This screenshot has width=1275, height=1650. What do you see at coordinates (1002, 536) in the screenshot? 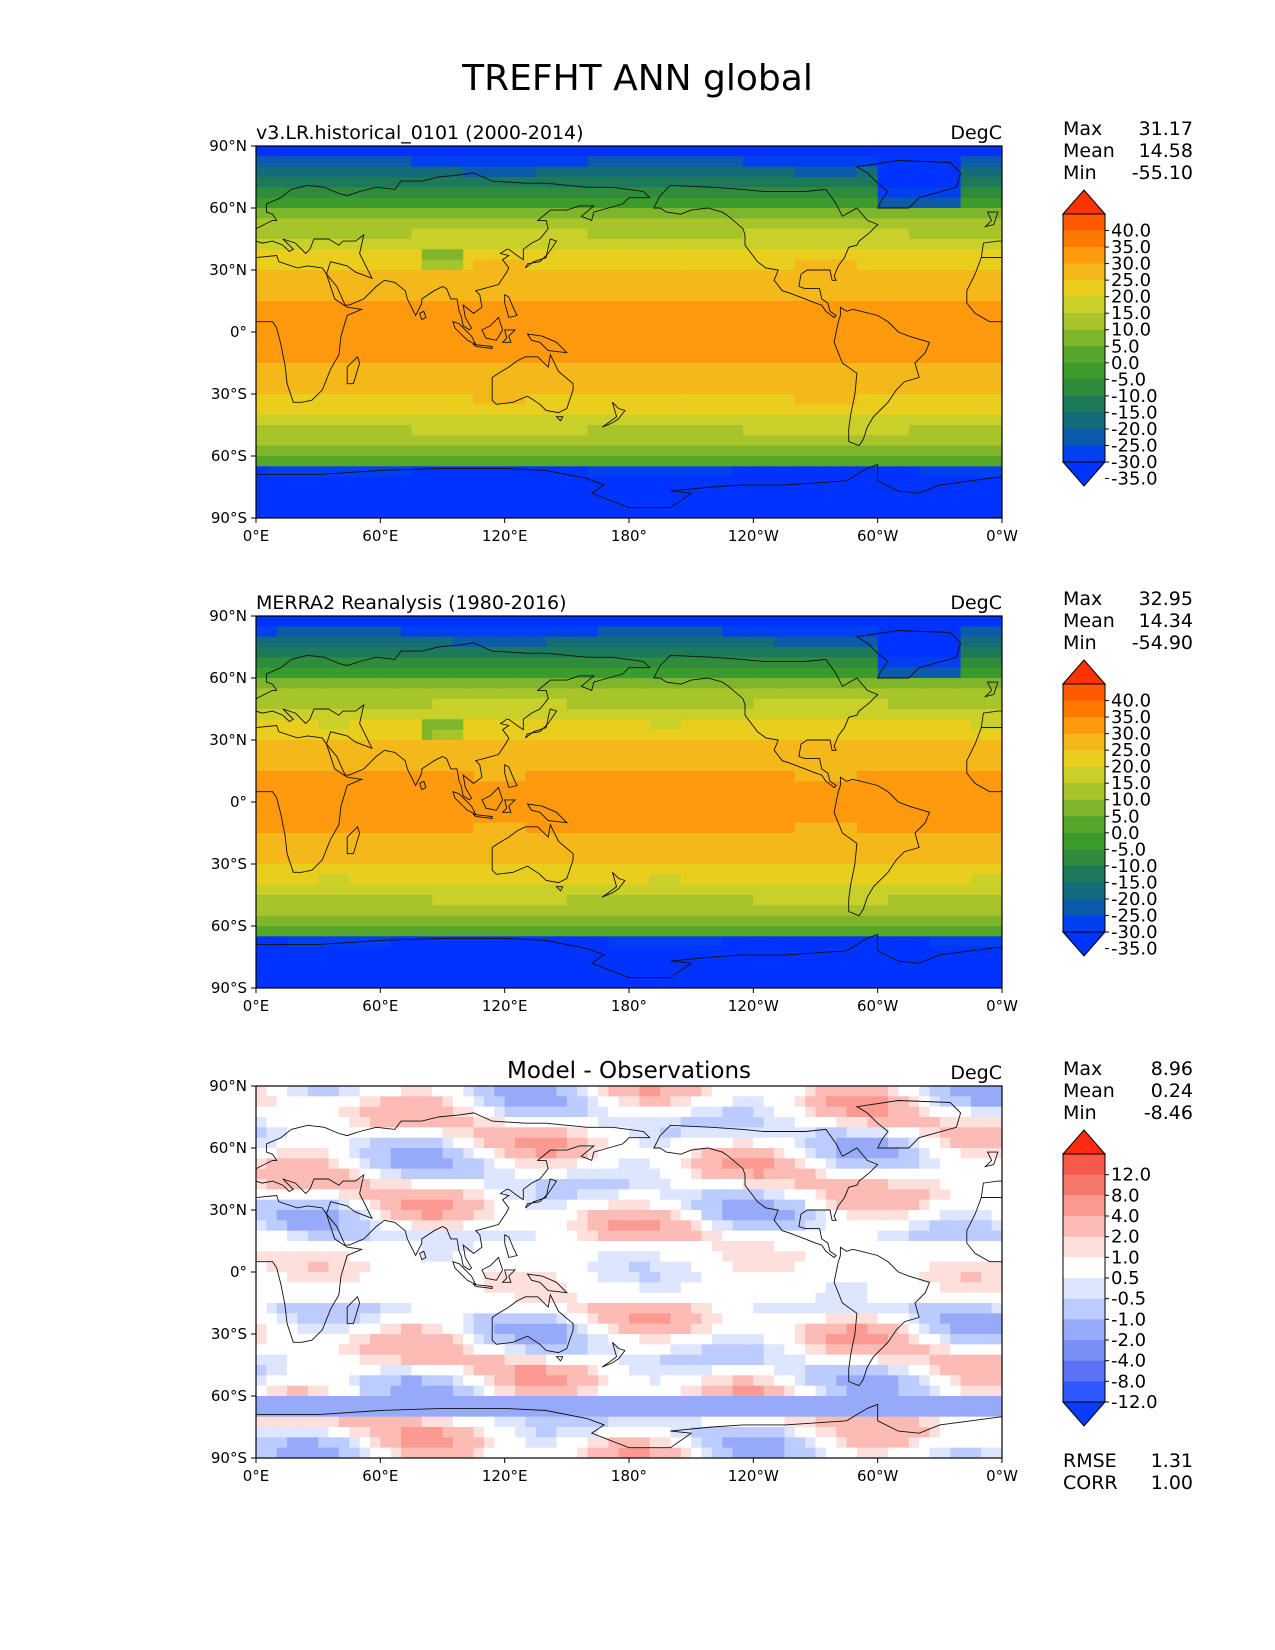
I see `lon-tick-label: 0°W` at bounding box center [1002, 536].